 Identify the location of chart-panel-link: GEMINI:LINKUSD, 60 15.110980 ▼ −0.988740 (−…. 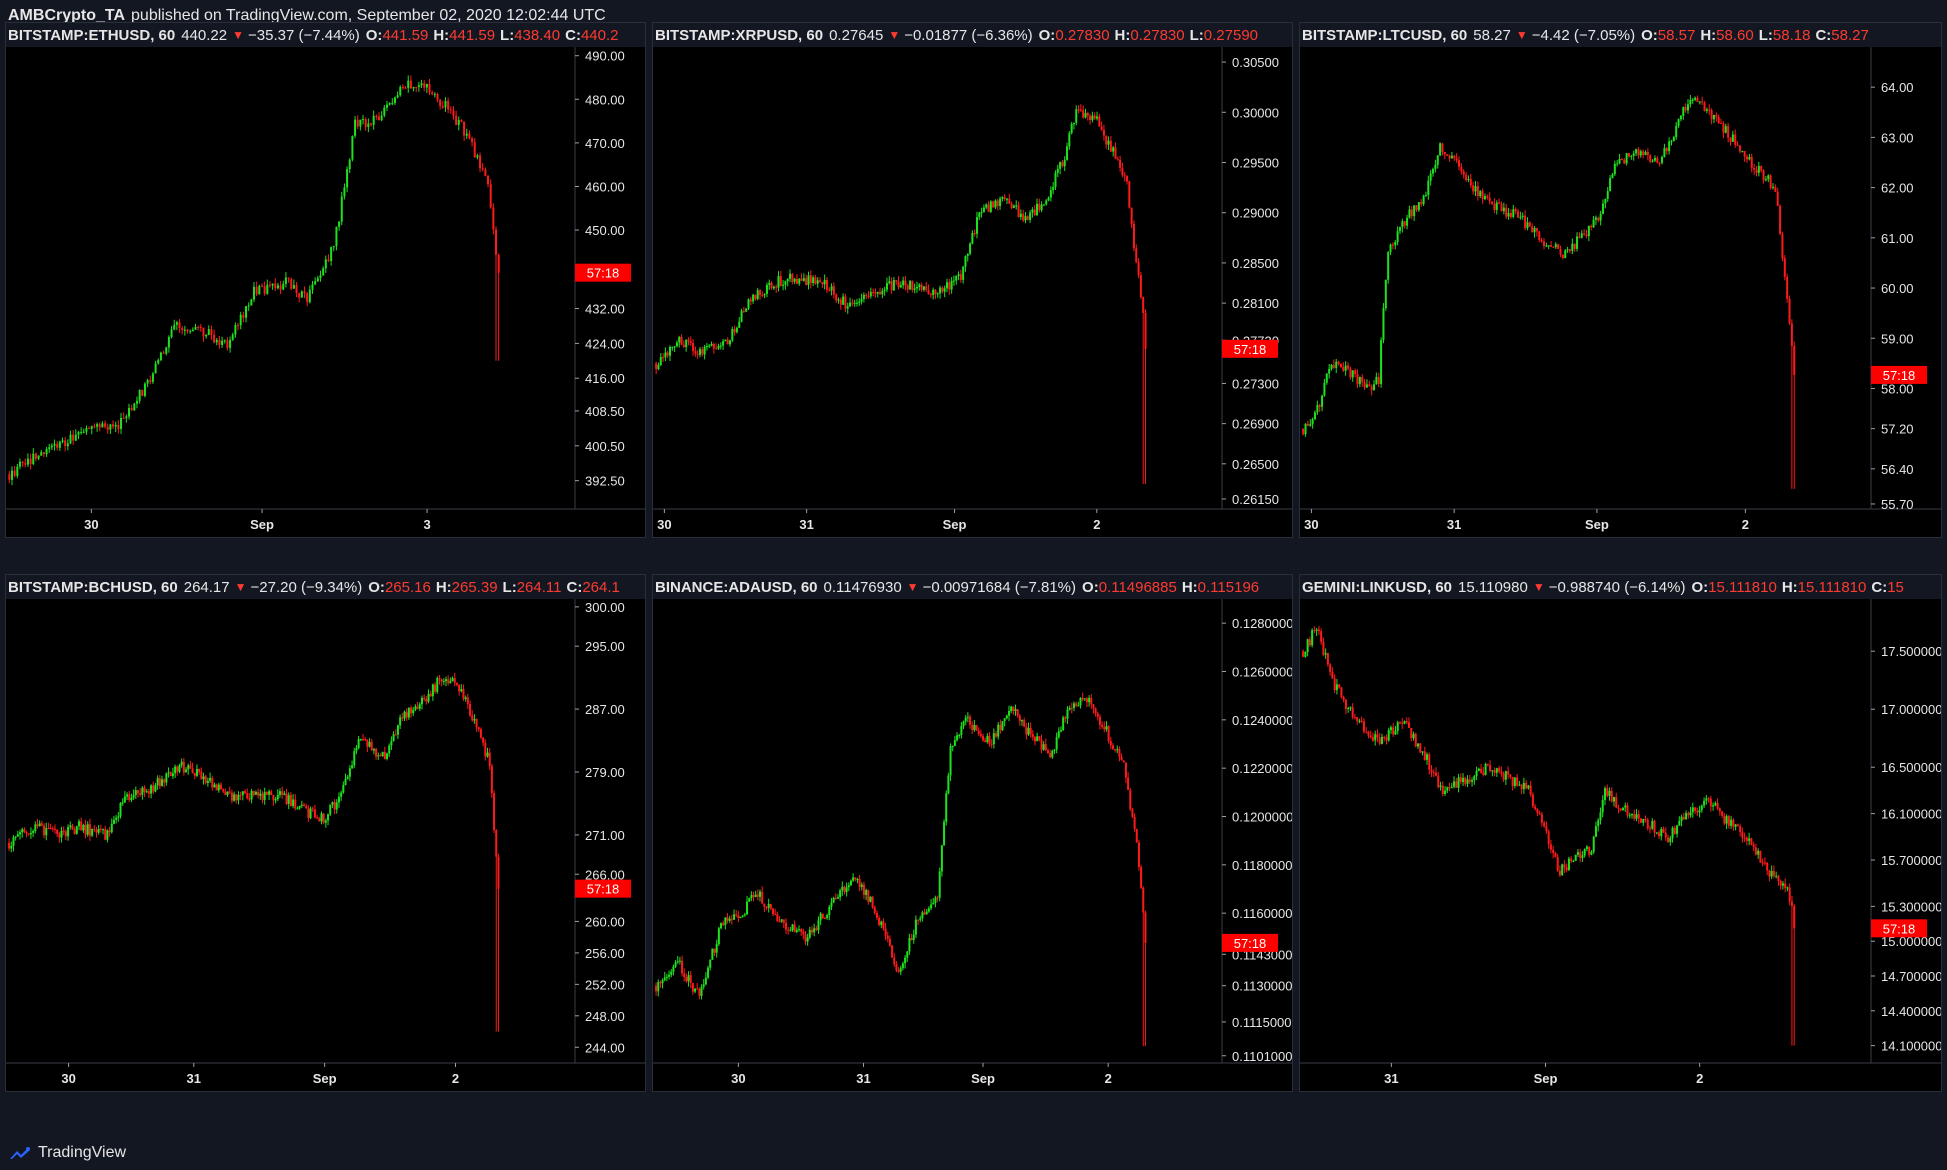
(1620, 833).